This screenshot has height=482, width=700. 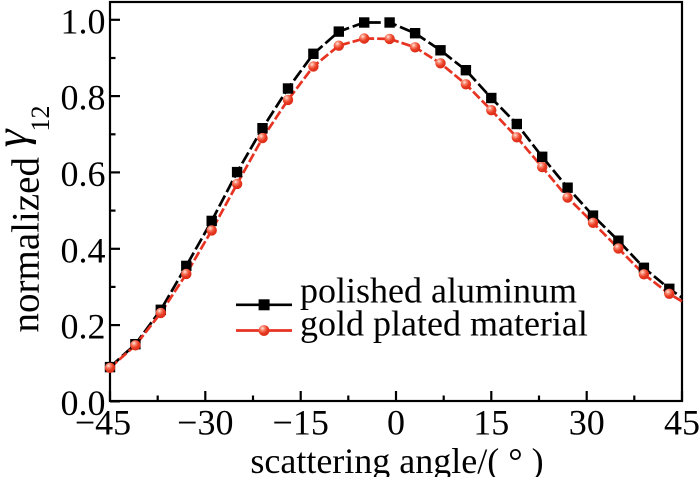 I want to click on svg-text: −30, so click(x=205, y=423).